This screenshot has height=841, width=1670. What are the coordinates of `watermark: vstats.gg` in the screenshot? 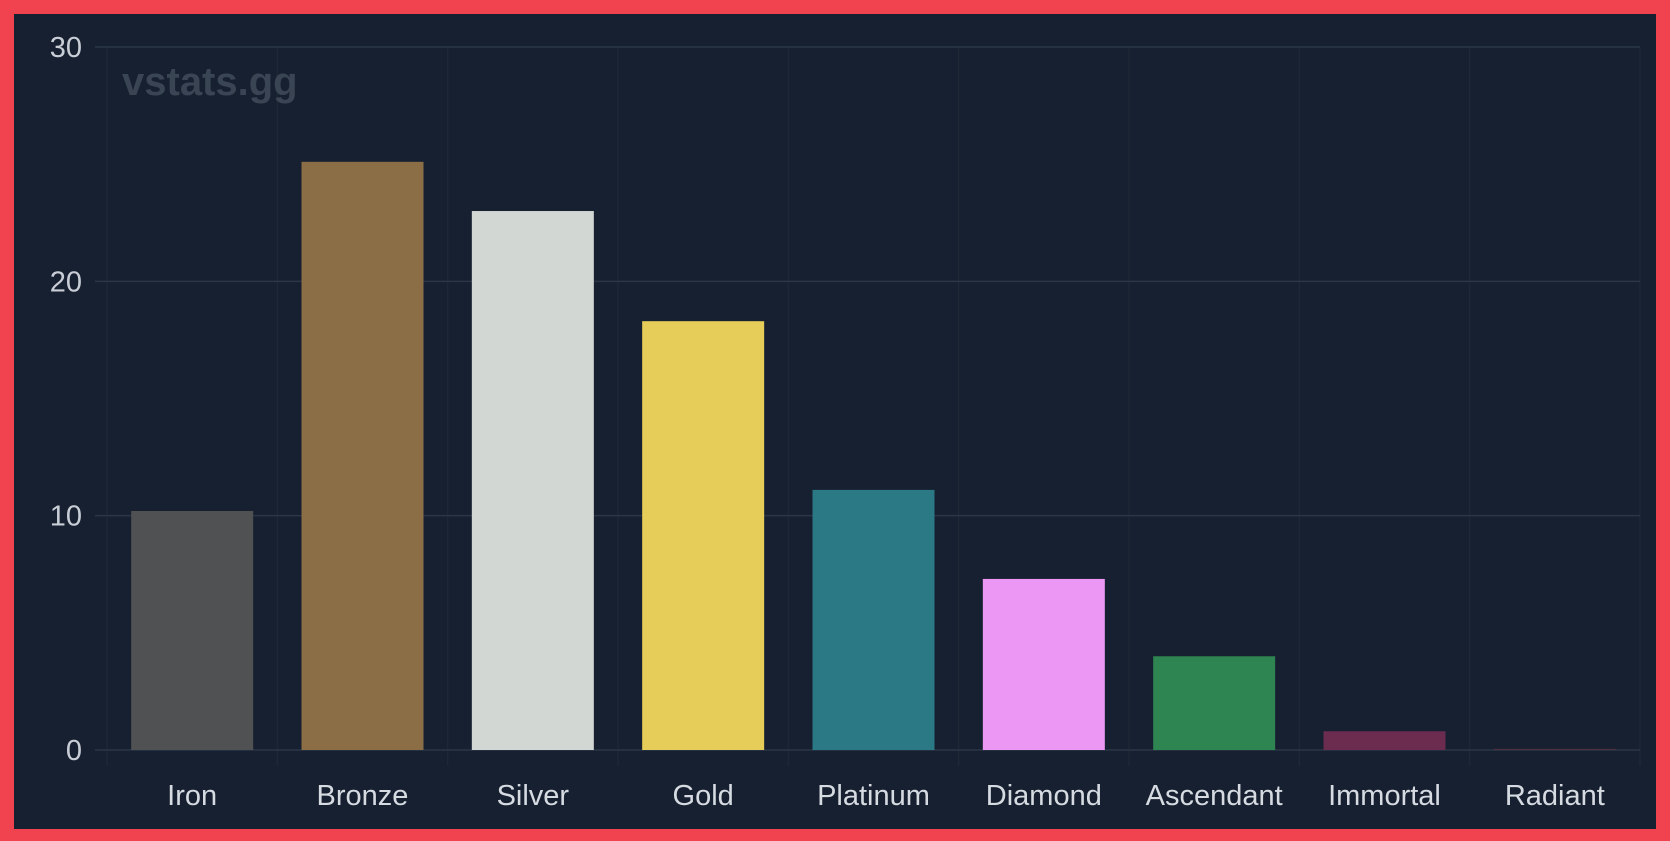 It's located at (210, 82).